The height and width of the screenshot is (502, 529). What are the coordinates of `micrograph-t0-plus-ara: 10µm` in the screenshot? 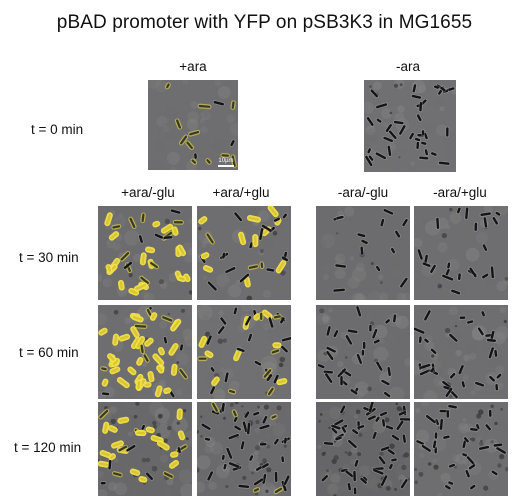 It's located at (193, 125).